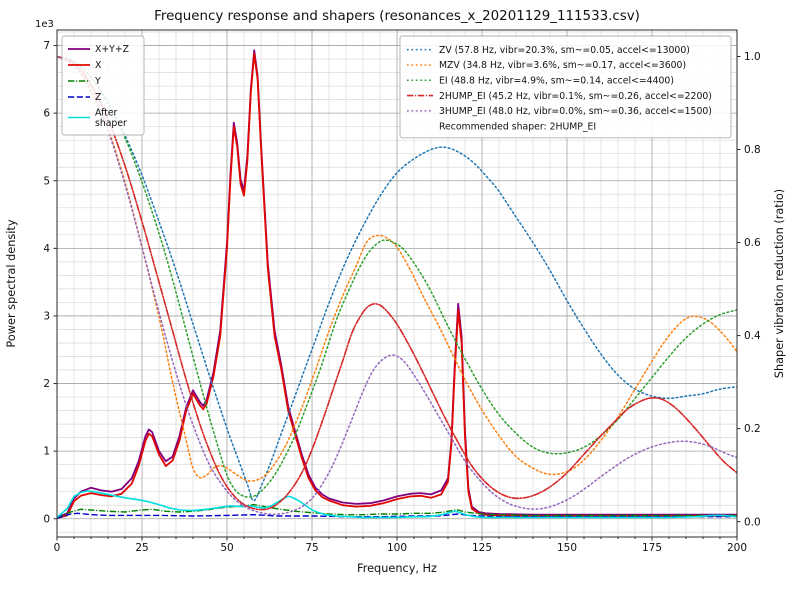 Image resolution: width=800 pixels, height=600 pixels. What do you see at coordinates (46, 317) in the screenshot?
I see `y-left-tick-label: 3` at bounding box center [46, 317].